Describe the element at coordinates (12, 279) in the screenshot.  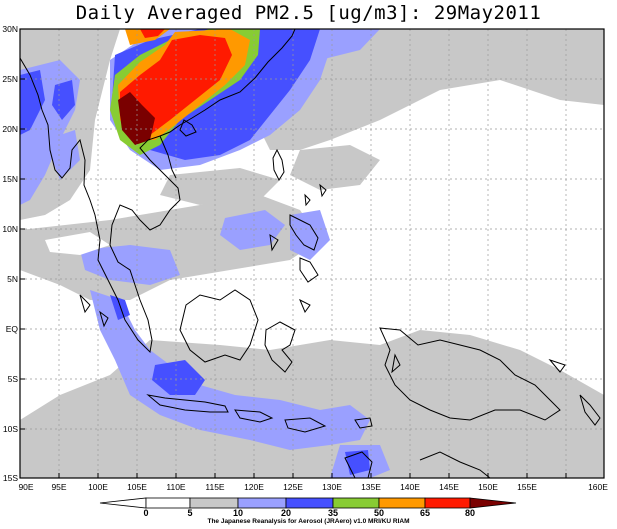
I see `lat-label: 5N` at that location.